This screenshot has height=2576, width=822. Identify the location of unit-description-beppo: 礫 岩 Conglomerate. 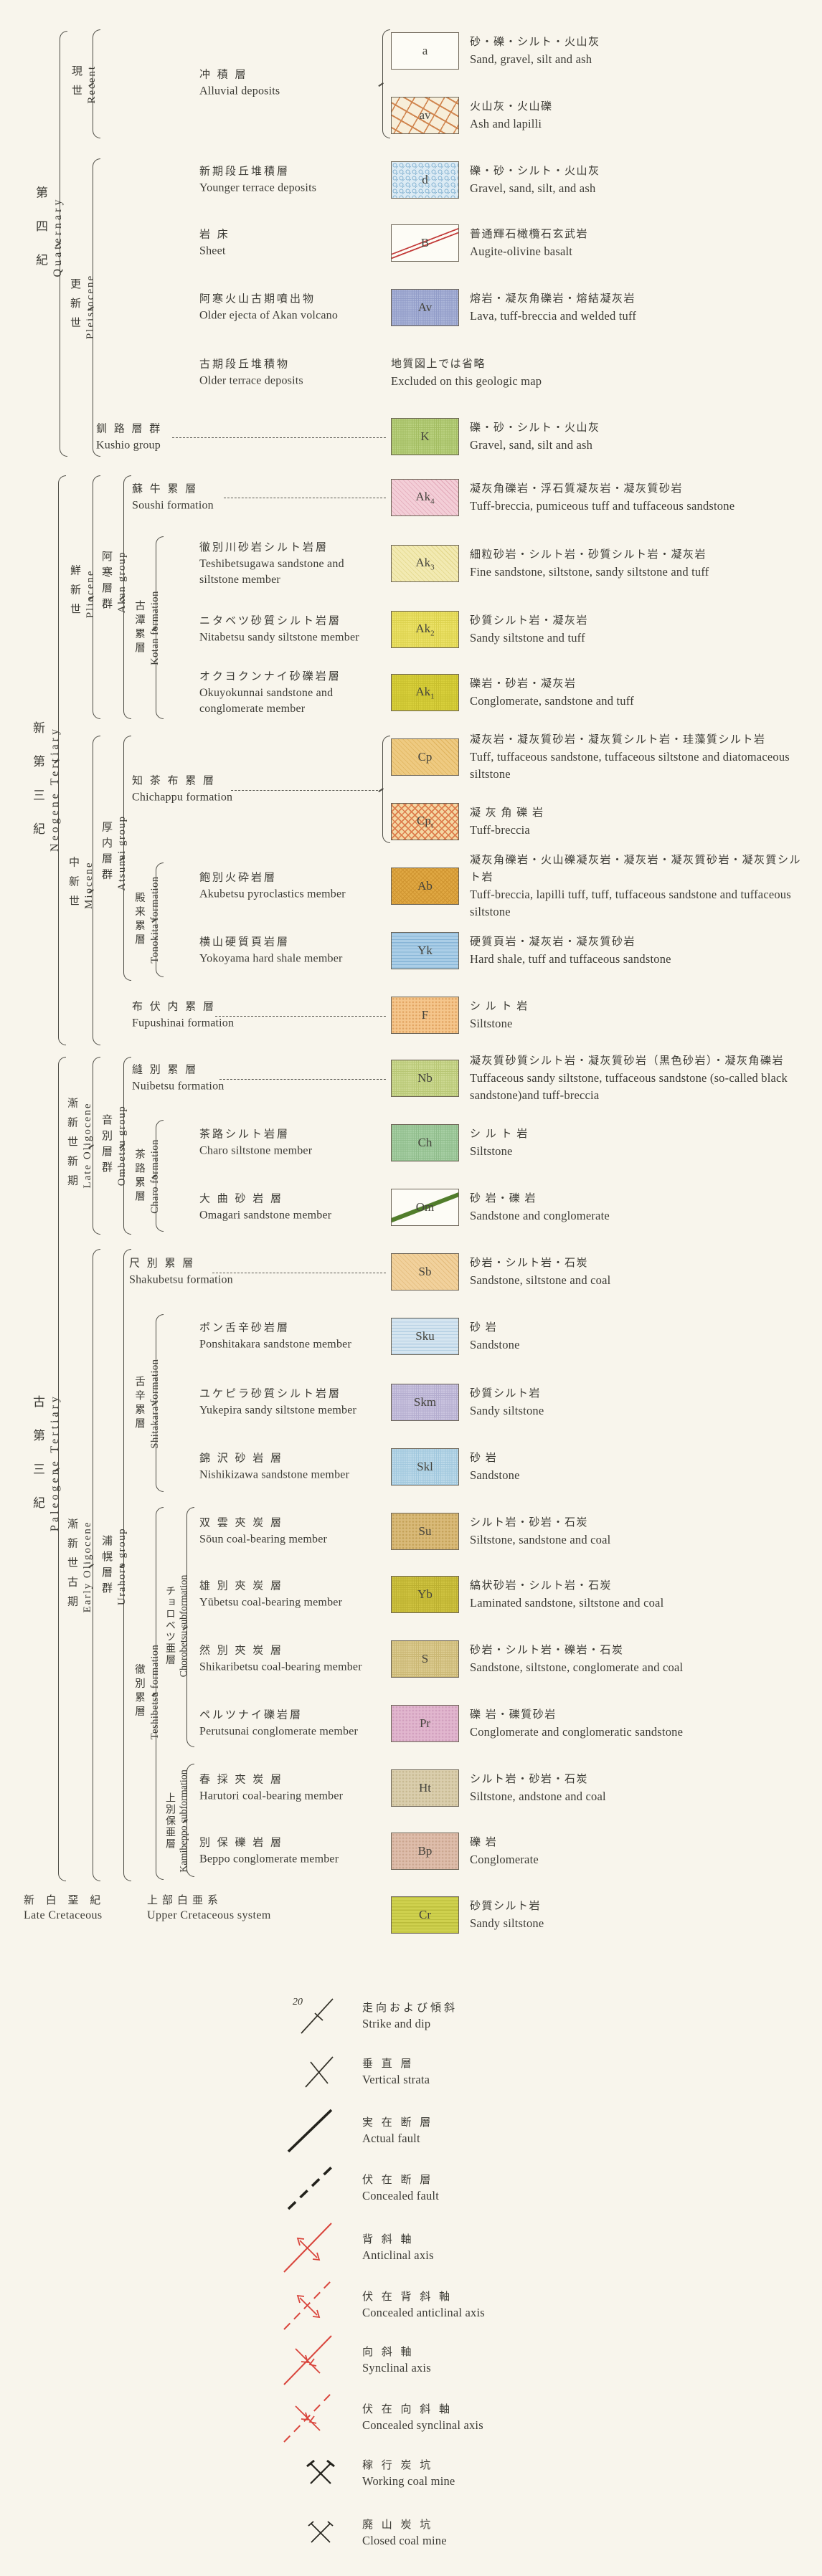
(641, 1851).